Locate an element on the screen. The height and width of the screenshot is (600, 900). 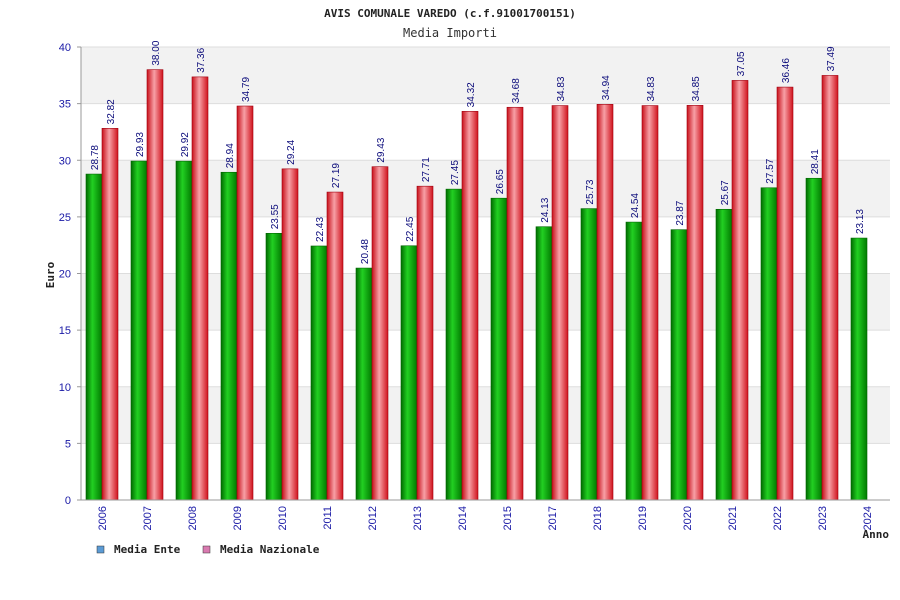
bar-media-ente-2024 is located at coordinates (859, 369).